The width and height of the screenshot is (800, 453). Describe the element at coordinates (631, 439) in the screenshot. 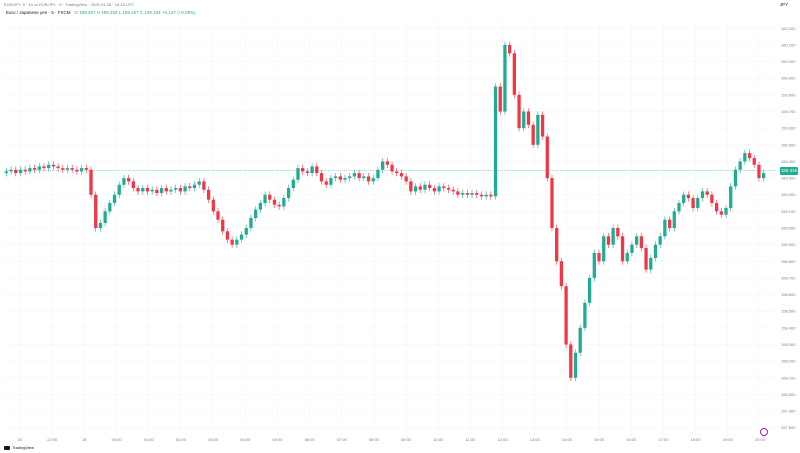

I see `time-tick-label: 16:00` at that location.